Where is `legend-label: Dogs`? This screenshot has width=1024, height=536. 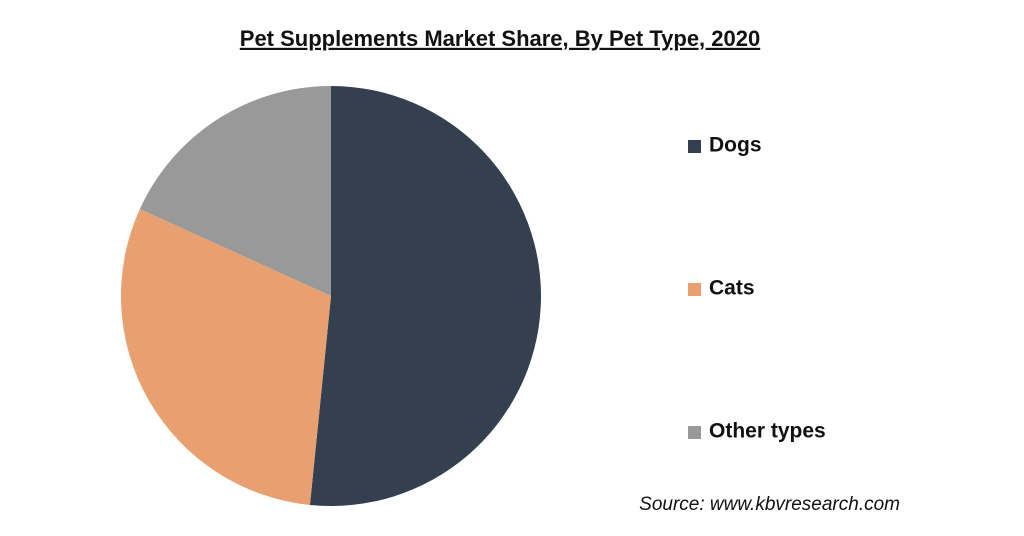 legend-label: Dogs is located at coordinates (735, 145).